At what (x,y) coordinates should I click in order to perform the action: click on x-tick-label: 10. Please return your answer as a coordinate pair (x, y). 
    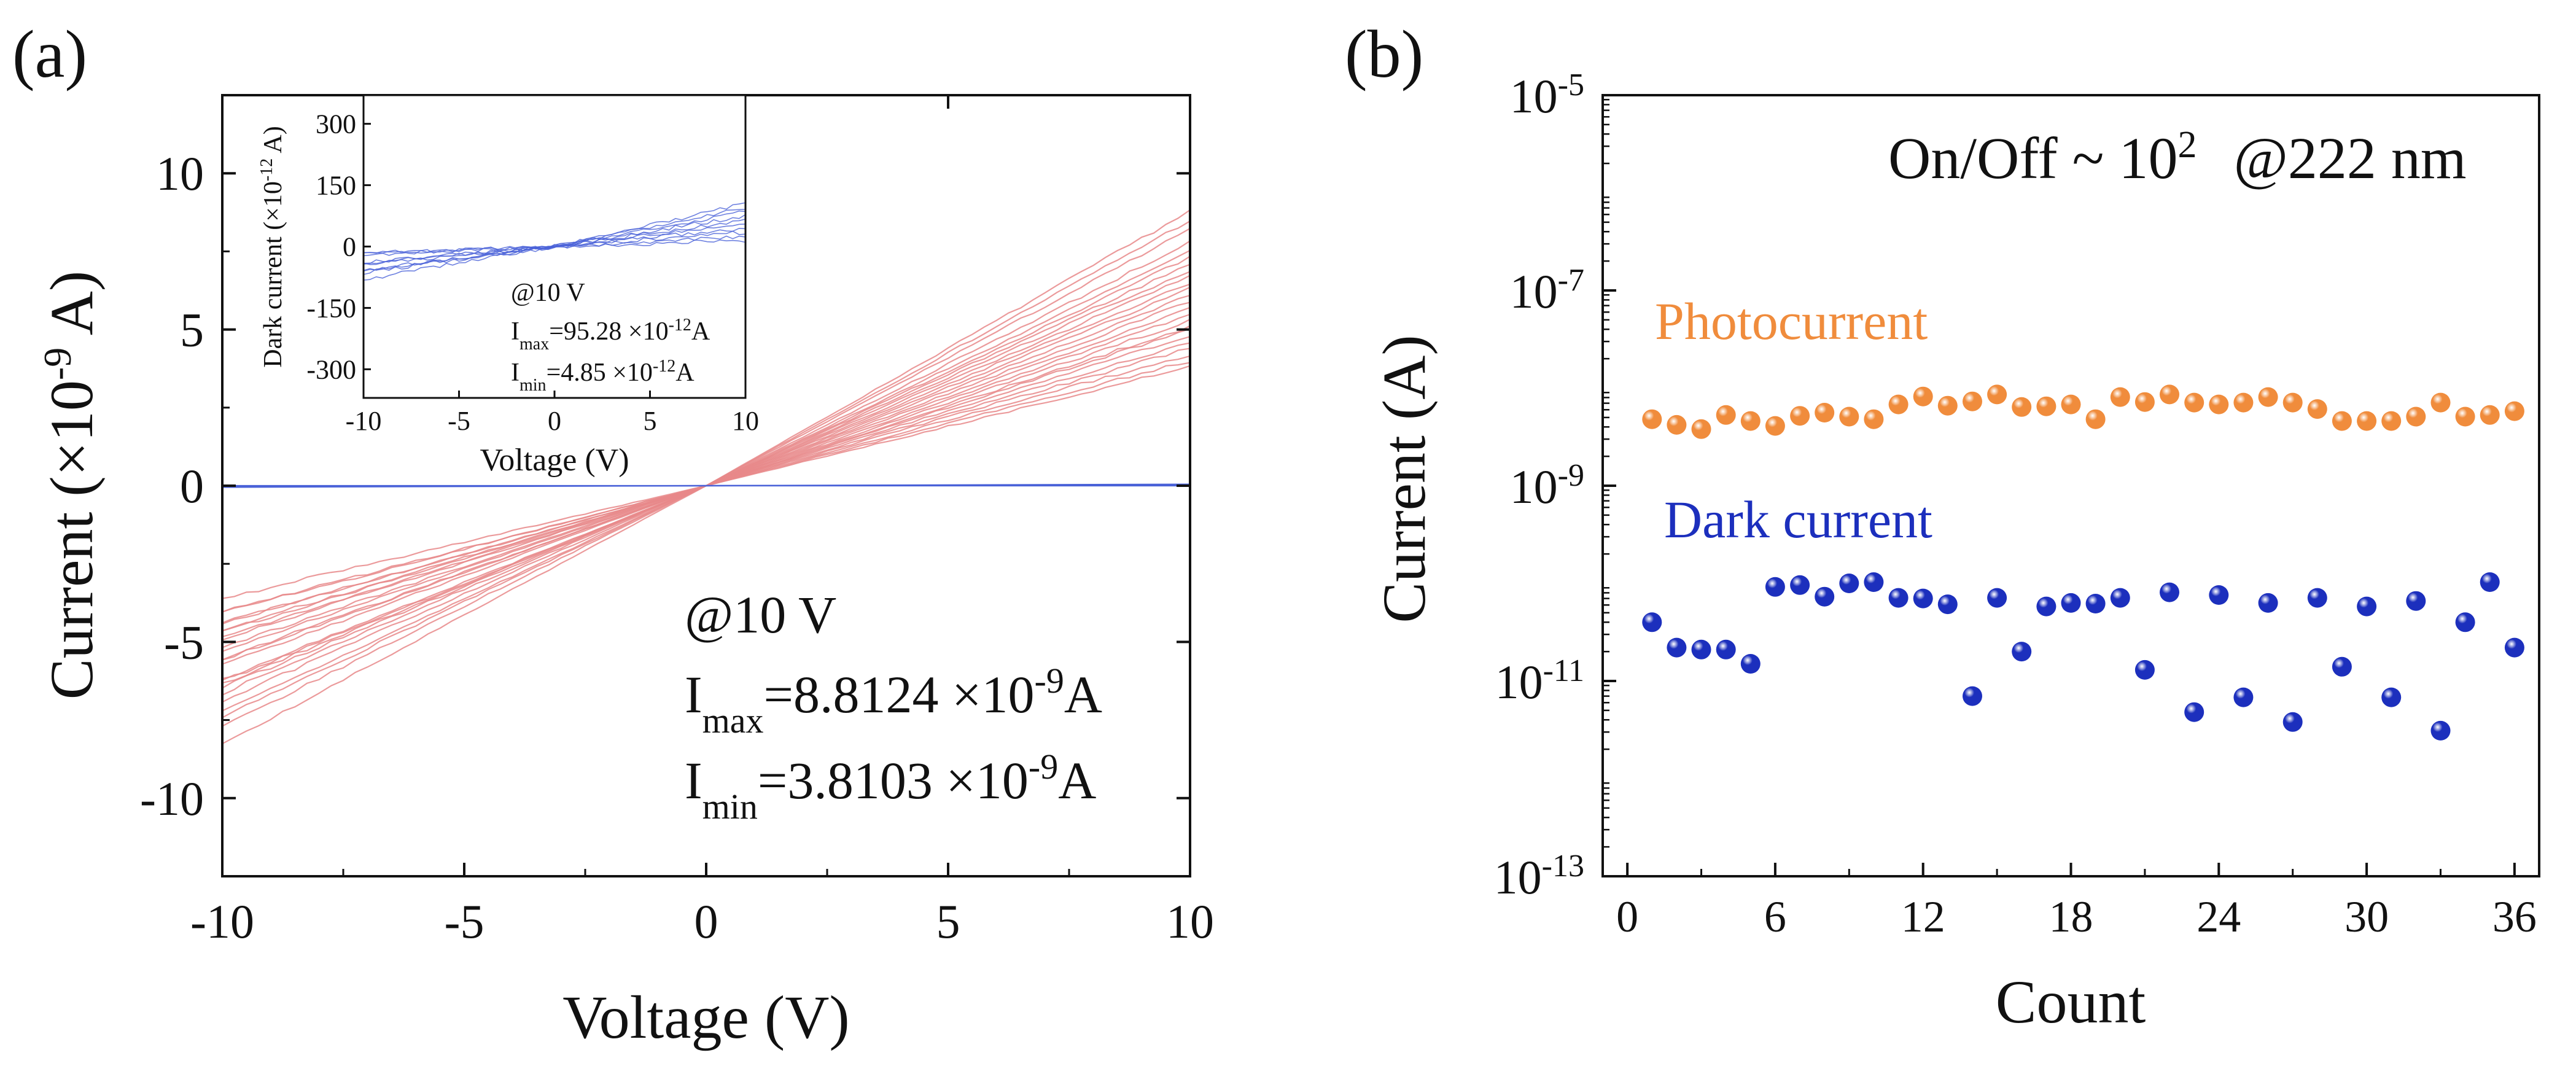
    Looking at the image, I should click on (1190, 921).